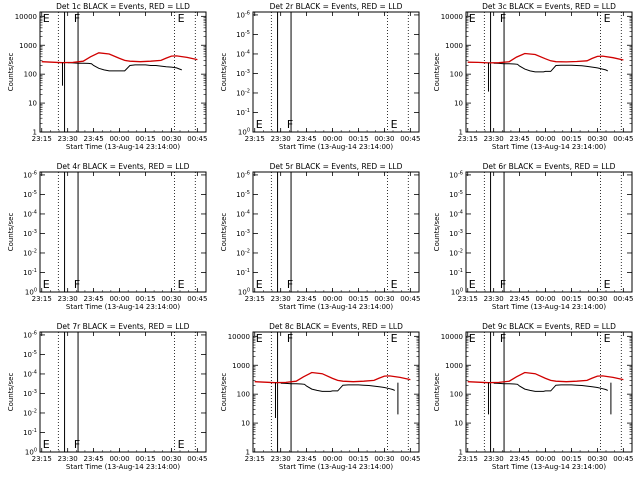  Describe the element at coordinates (243, 14) in the screenshot. I see `y-tick-label: 10⁻⁶` at that location.